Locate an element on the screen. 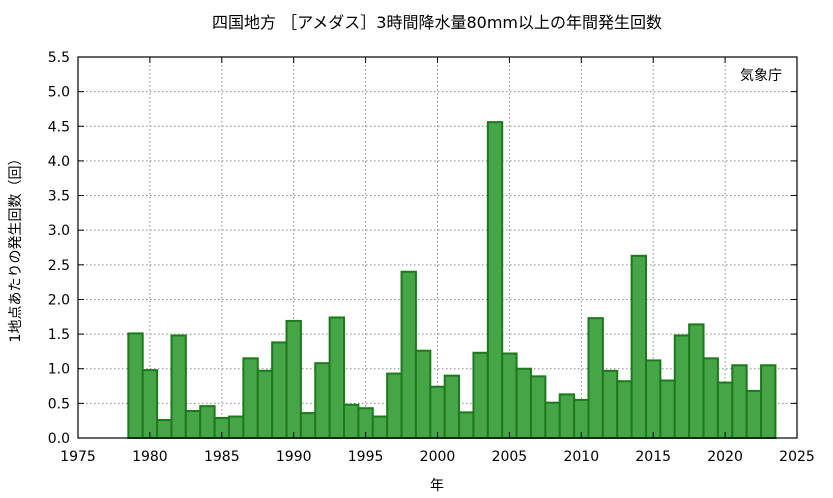  y-tick-label: 0.0 is located at coordinates (59, 439).